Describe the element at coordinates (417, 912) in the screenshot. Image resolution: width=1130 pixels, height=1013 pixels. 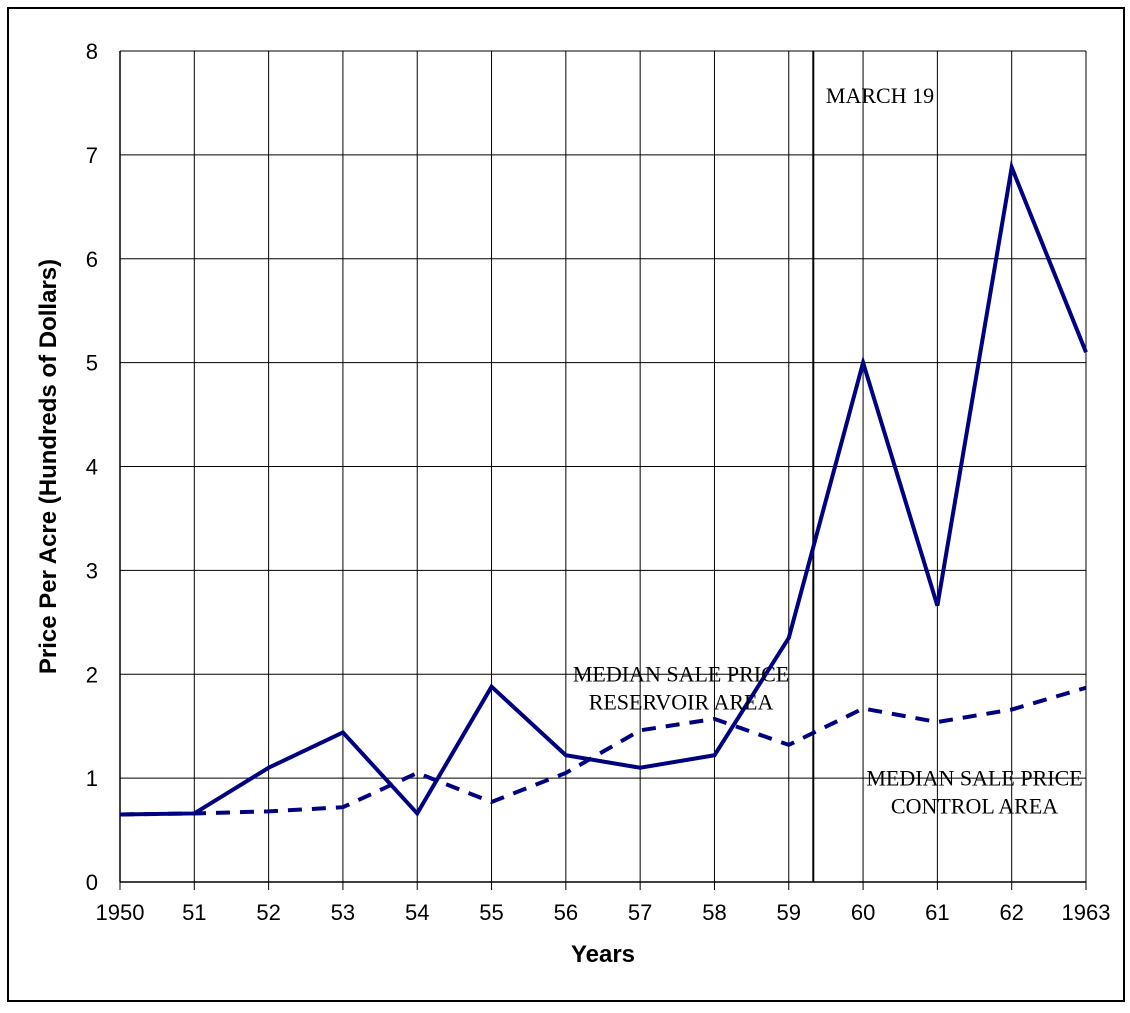
I see `x-tick-label: 54` at that location.